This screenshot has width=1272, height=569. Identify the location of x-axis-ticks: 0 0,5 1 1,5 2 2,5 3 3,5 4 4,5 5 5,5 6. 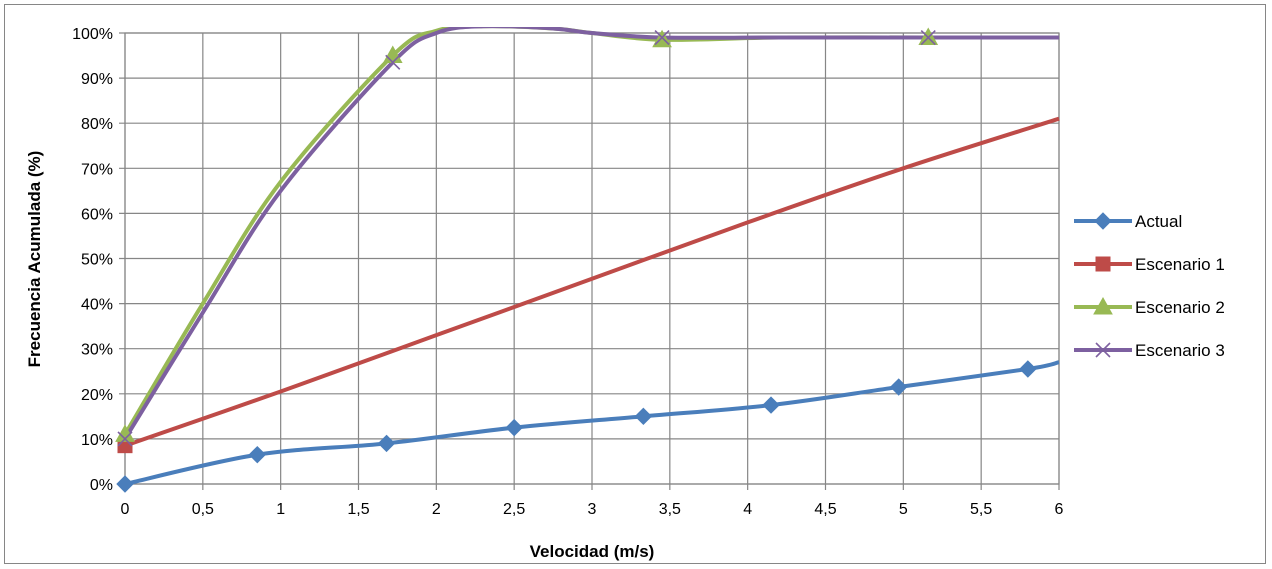
(592, 509).